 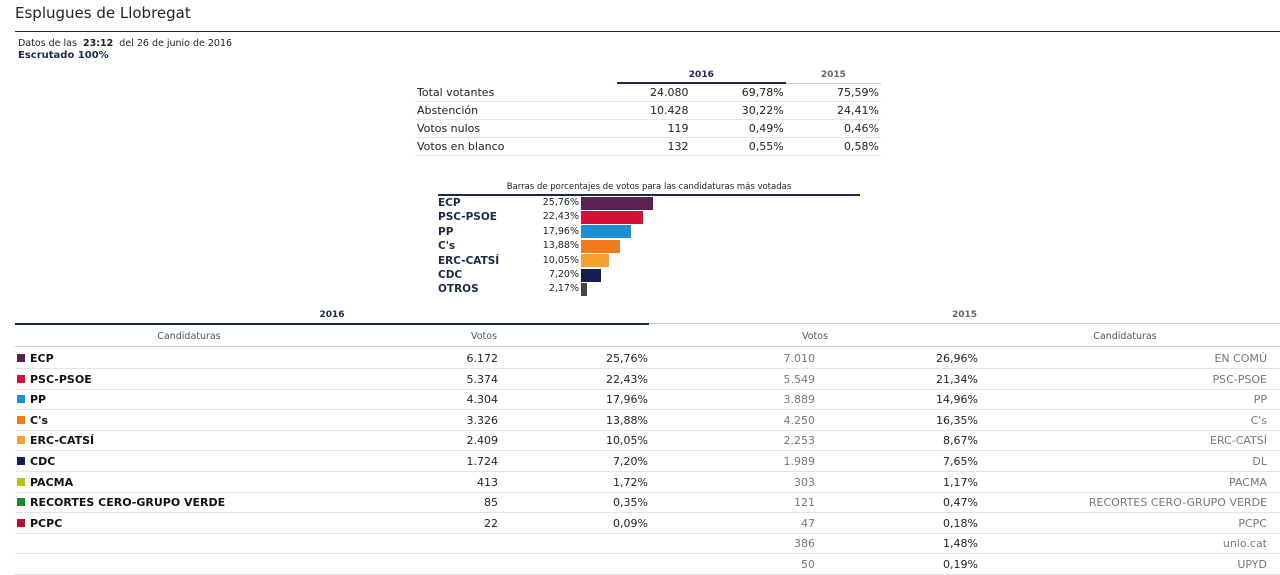 What do you see at coordinates (648, 146) in the screenshot?
I see `summary-row: Votos en blanco 132 0,55% 0,58%` at bounding box center [648, 146].